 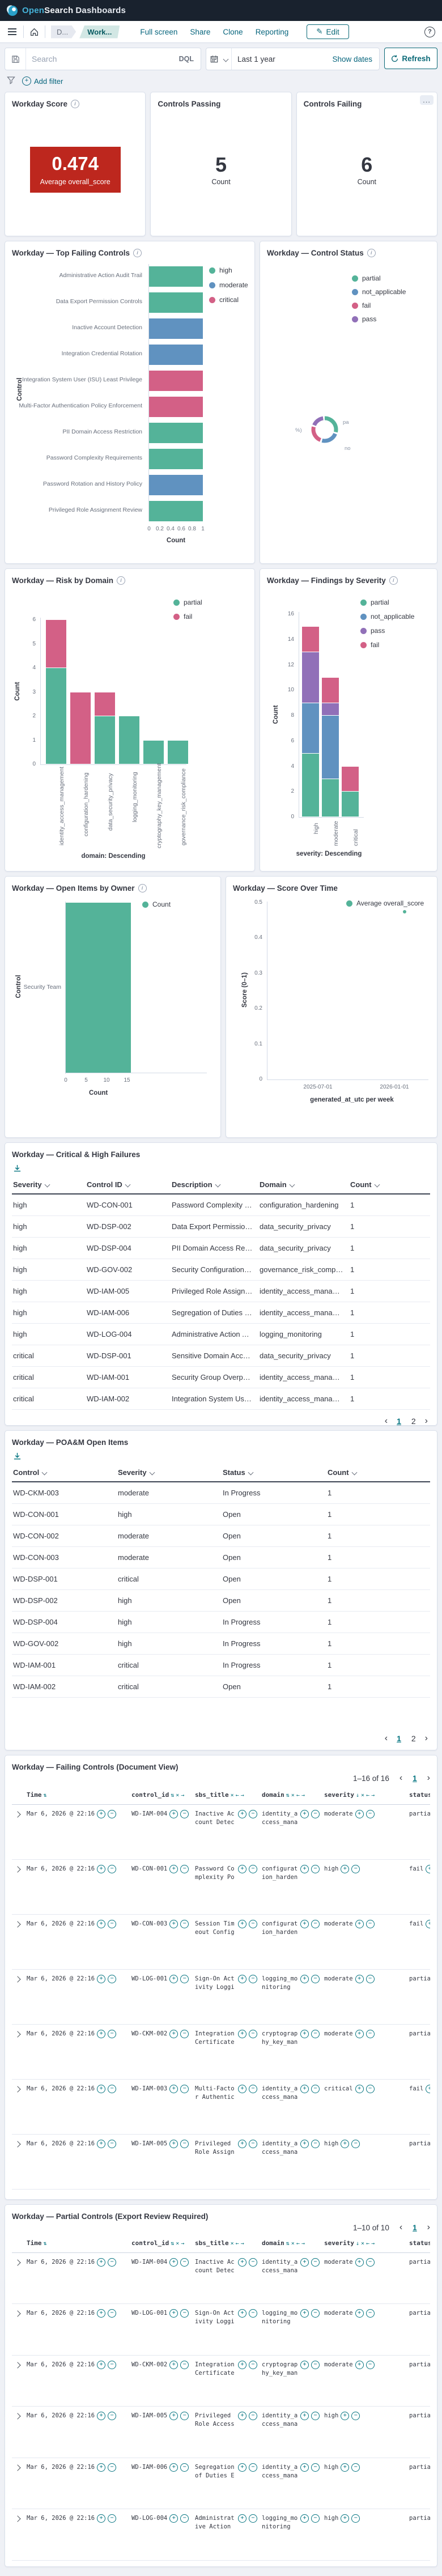 What do you see at coordinates (176, 485) in the screenshot?
I see `bar-password-rotation-and-history-policy` at bounding box center [176, 485].